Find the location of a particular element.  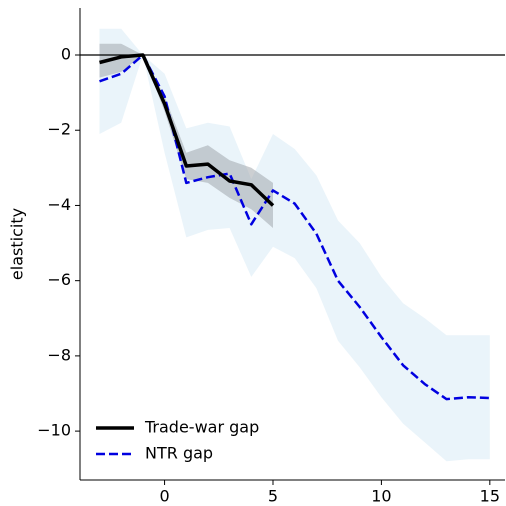

y-tick-label: −6 is located at coordinates (59, 279).